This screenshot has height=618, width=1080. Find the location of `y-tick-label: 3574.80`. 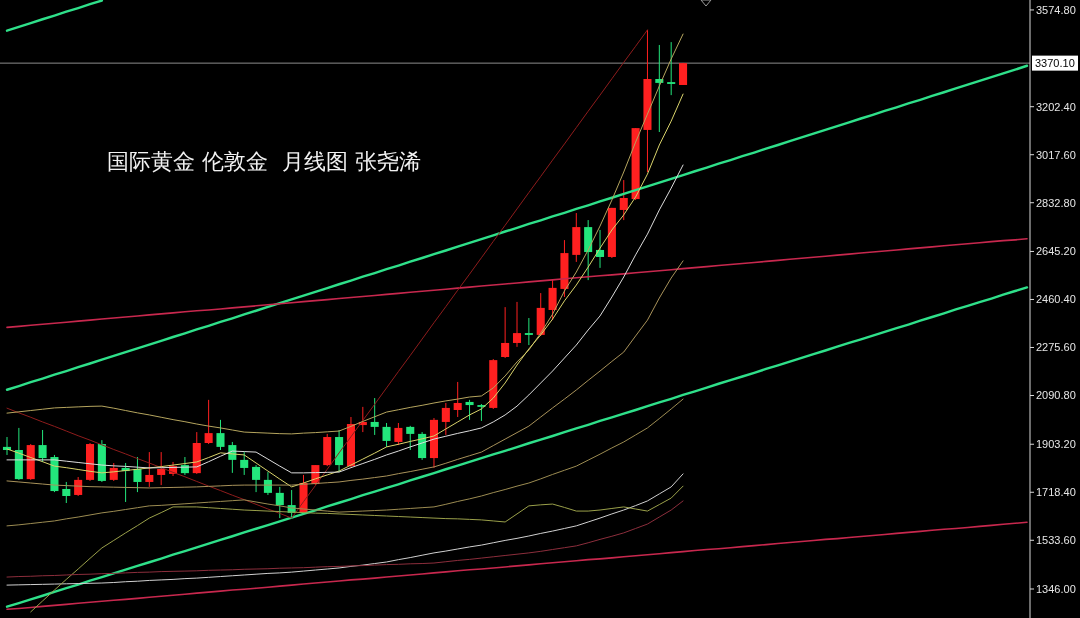

y-tick-label: 3574.80 is located at coordinates (1056, 9).